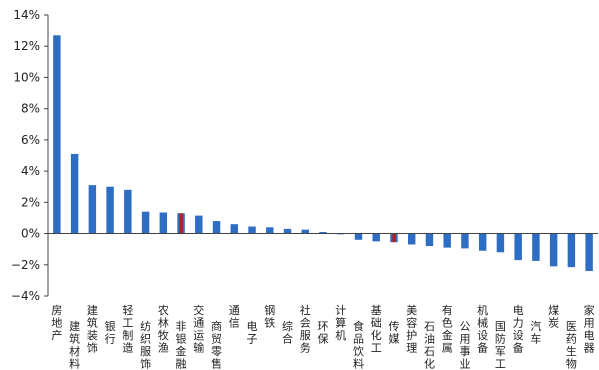  What do you see at coordinates (305, 329) in the screenshot?
I see `x-tick-label: 社会服务` at bounding box center [305, 329].